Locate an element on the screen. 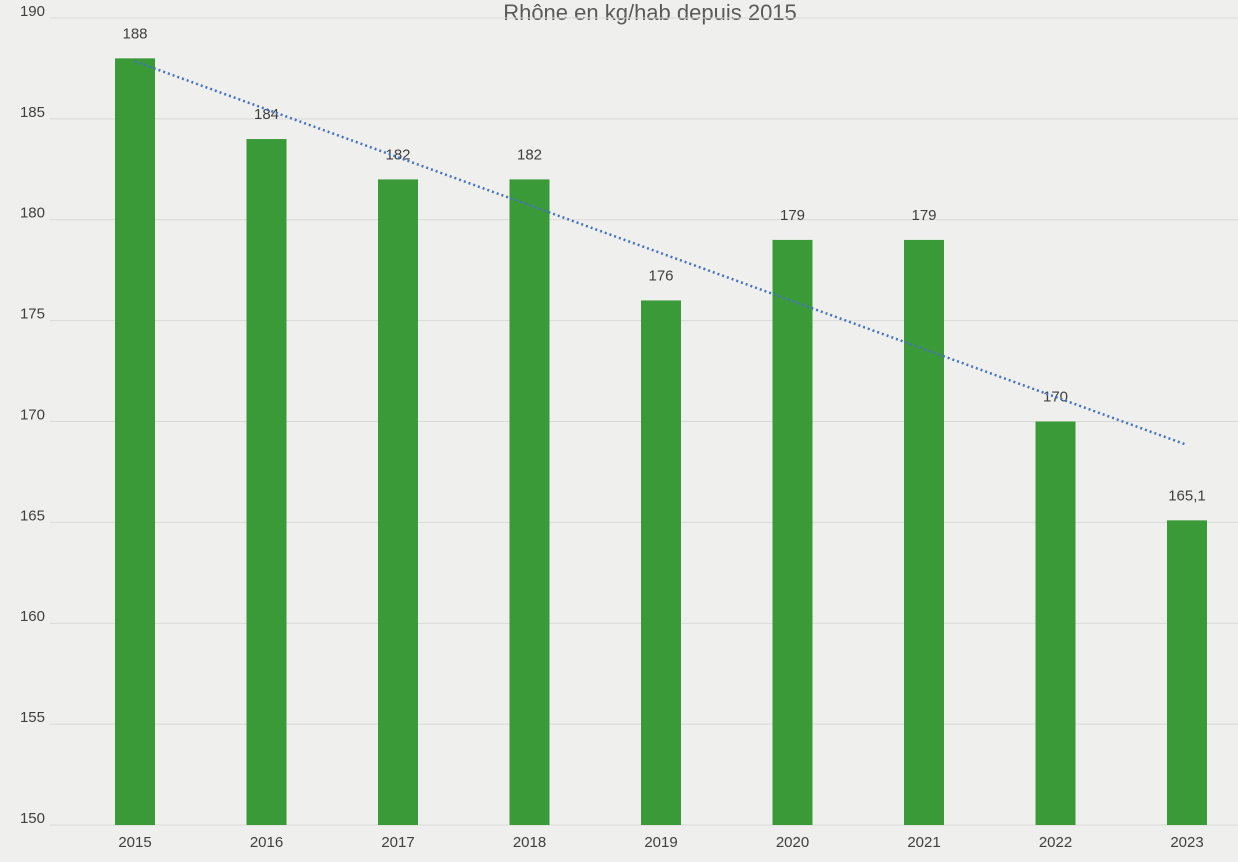 The width and height of the screenshot is (1238, 862). x-tick-label: 2017 is located at coordinates (397, 842).